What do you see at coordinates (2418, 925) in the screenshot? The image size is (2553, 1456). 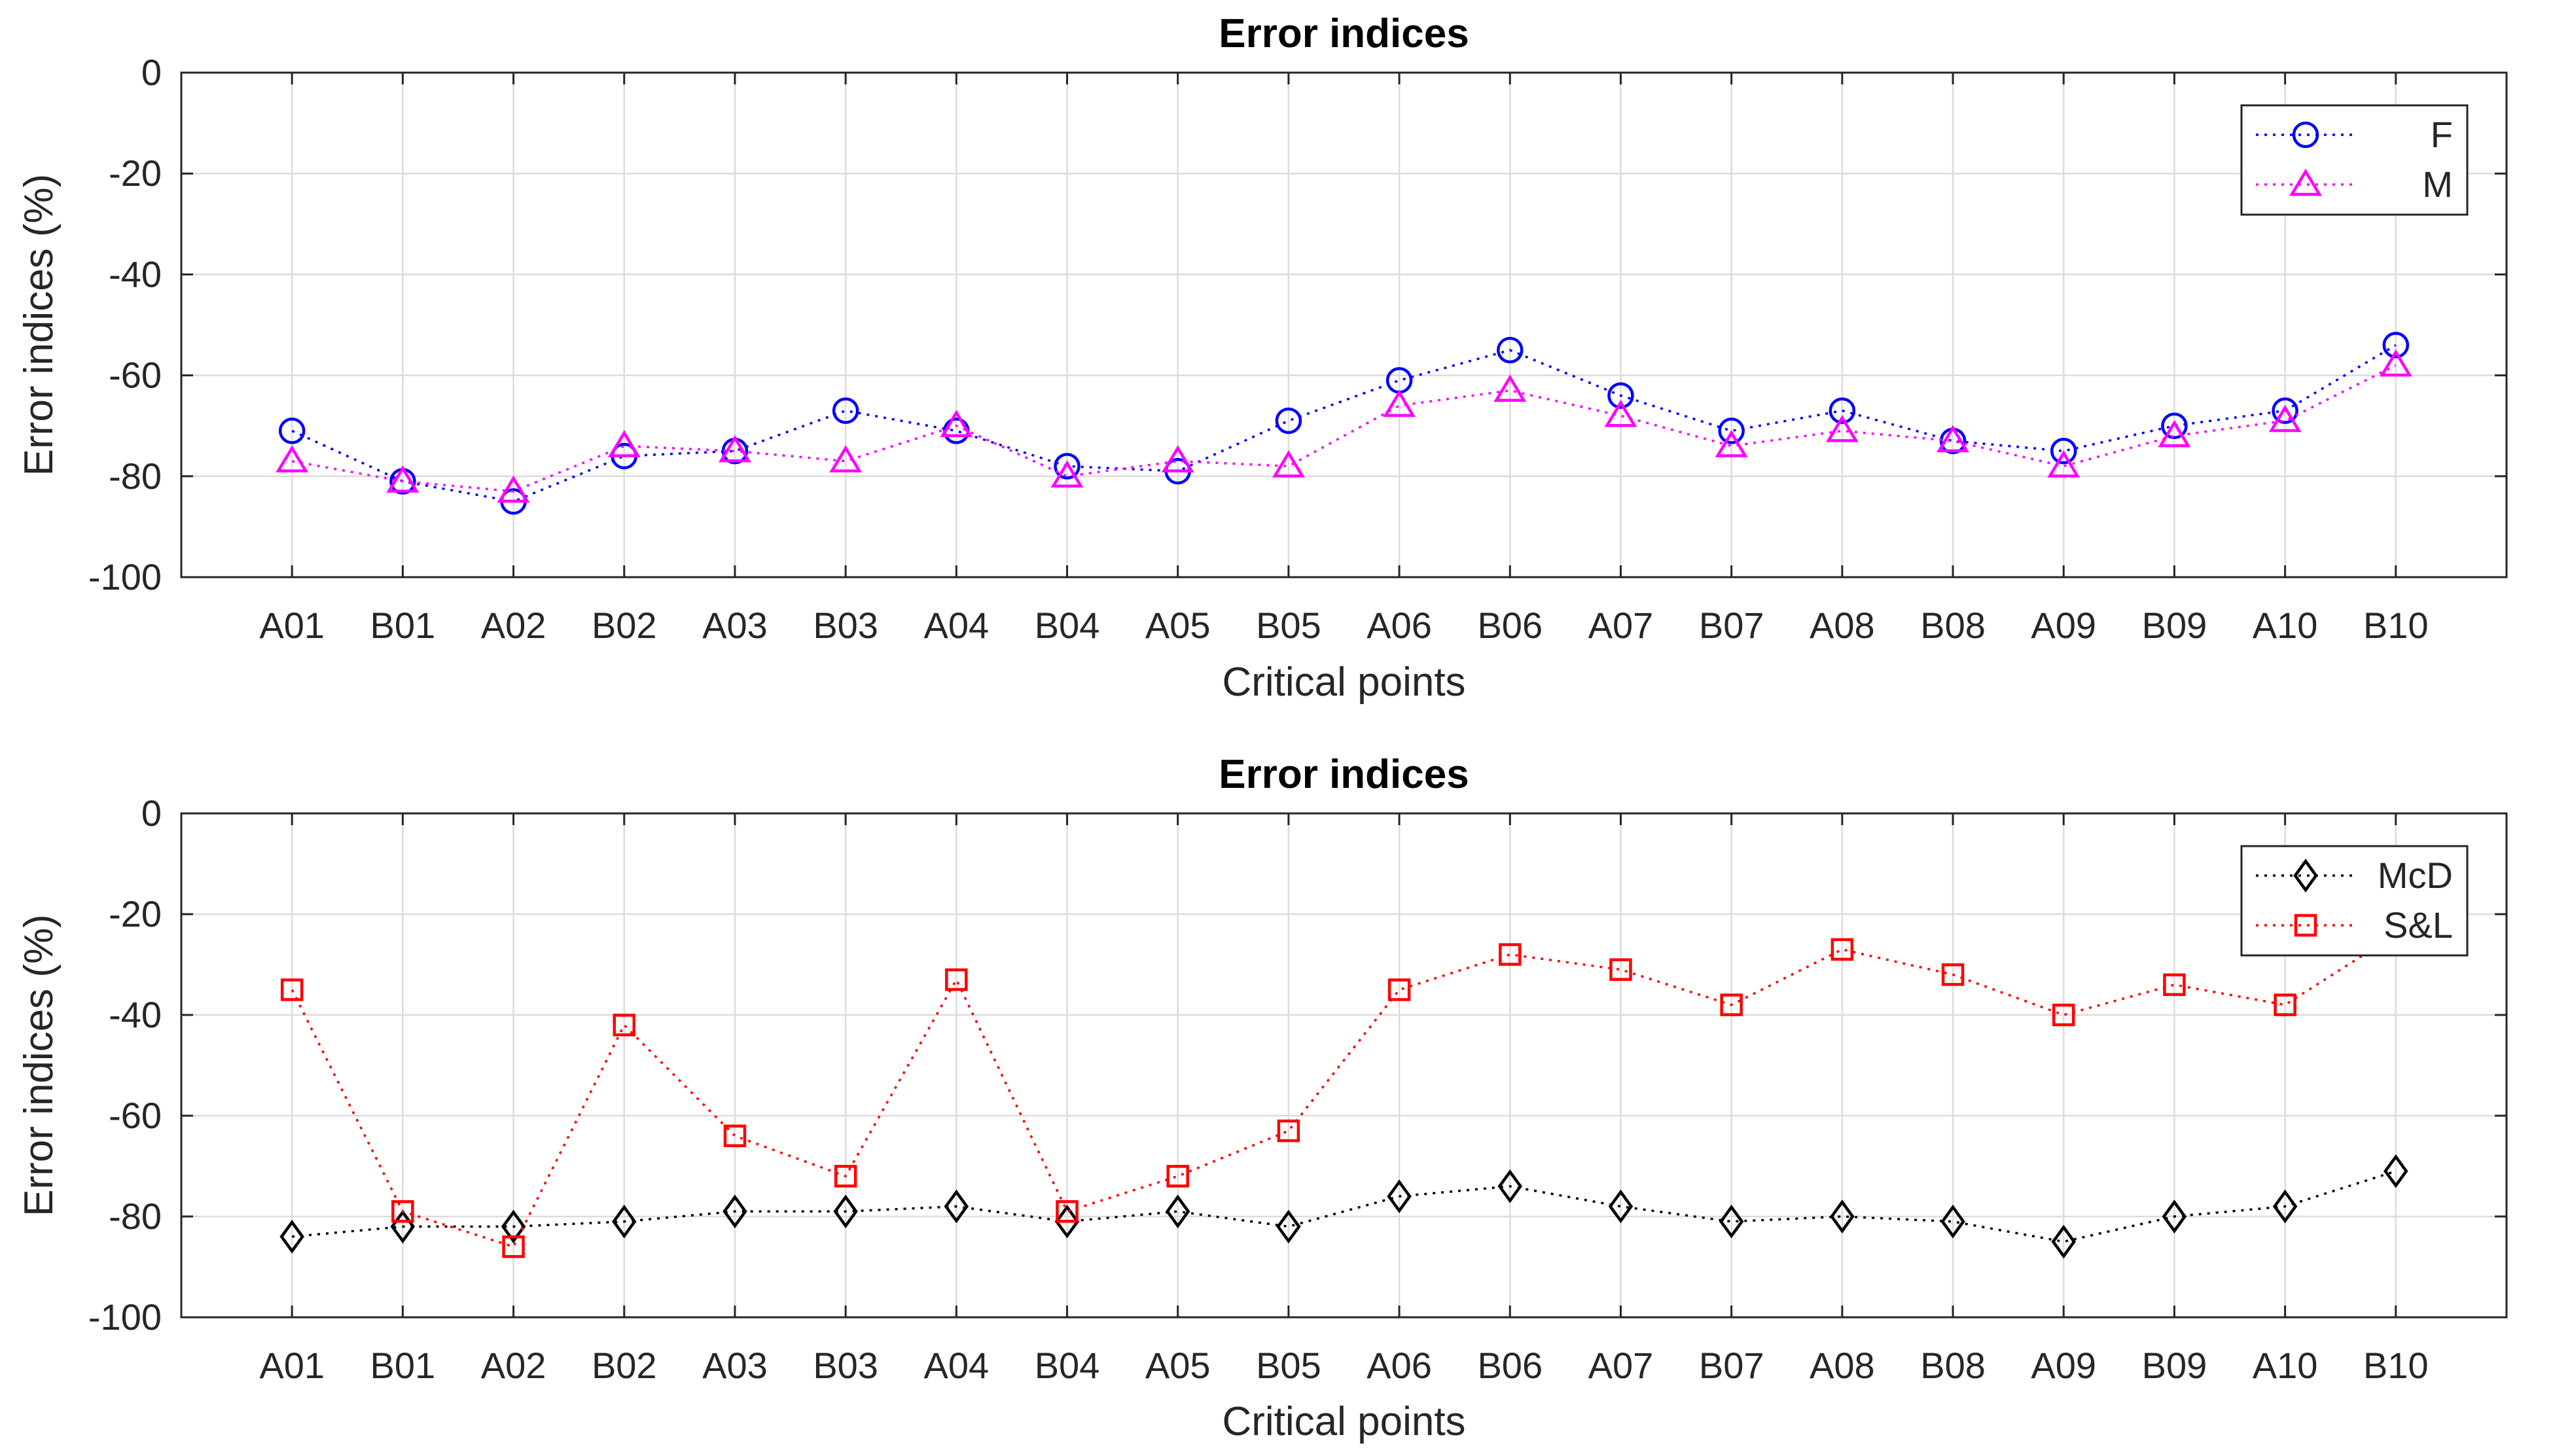 I see `legend-label: S&L` at bounding box center [2418, 925].